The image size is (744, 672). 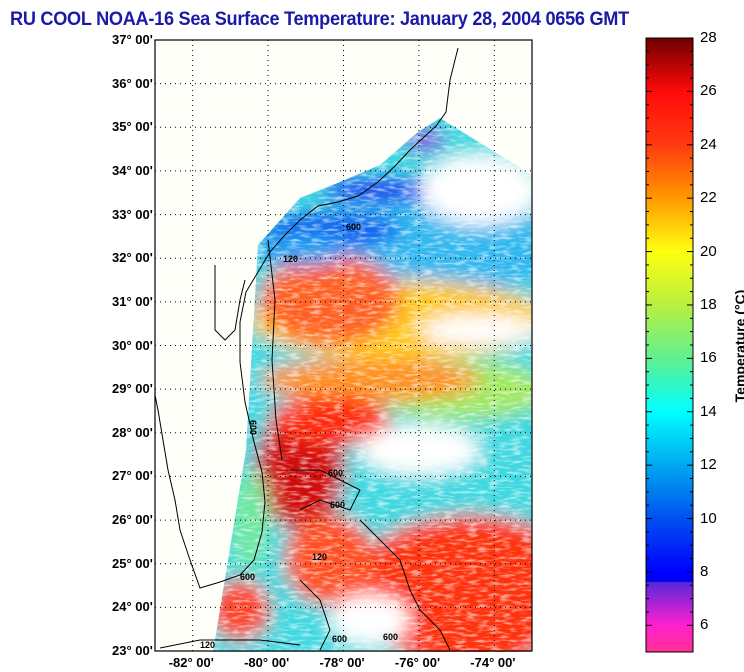 I want to click on colorbar-tick-label: 16, so click(x=708, y=358).